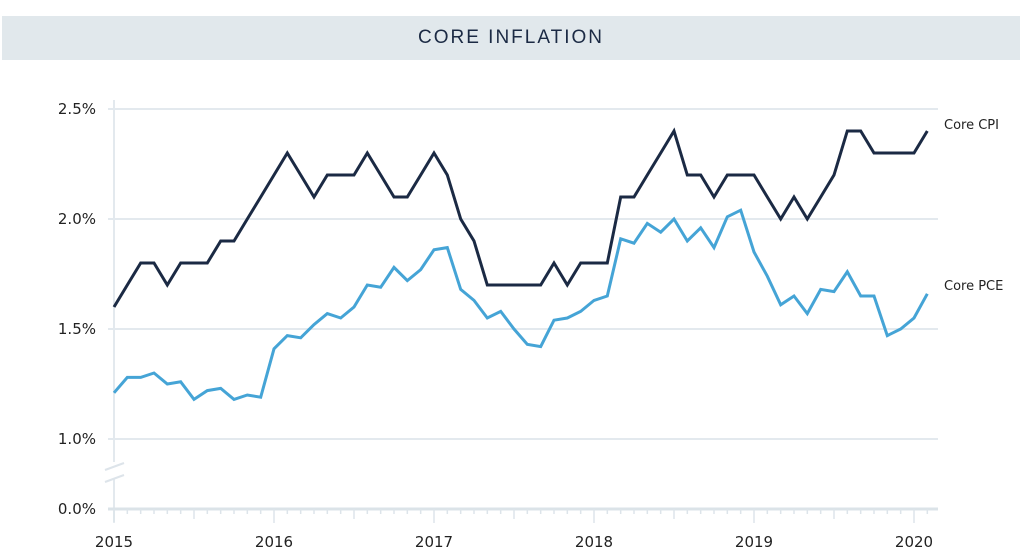 The height and width of the screenshot is (560, 1020). I want to click on x-tick-label: 2015, so click(114, 542).